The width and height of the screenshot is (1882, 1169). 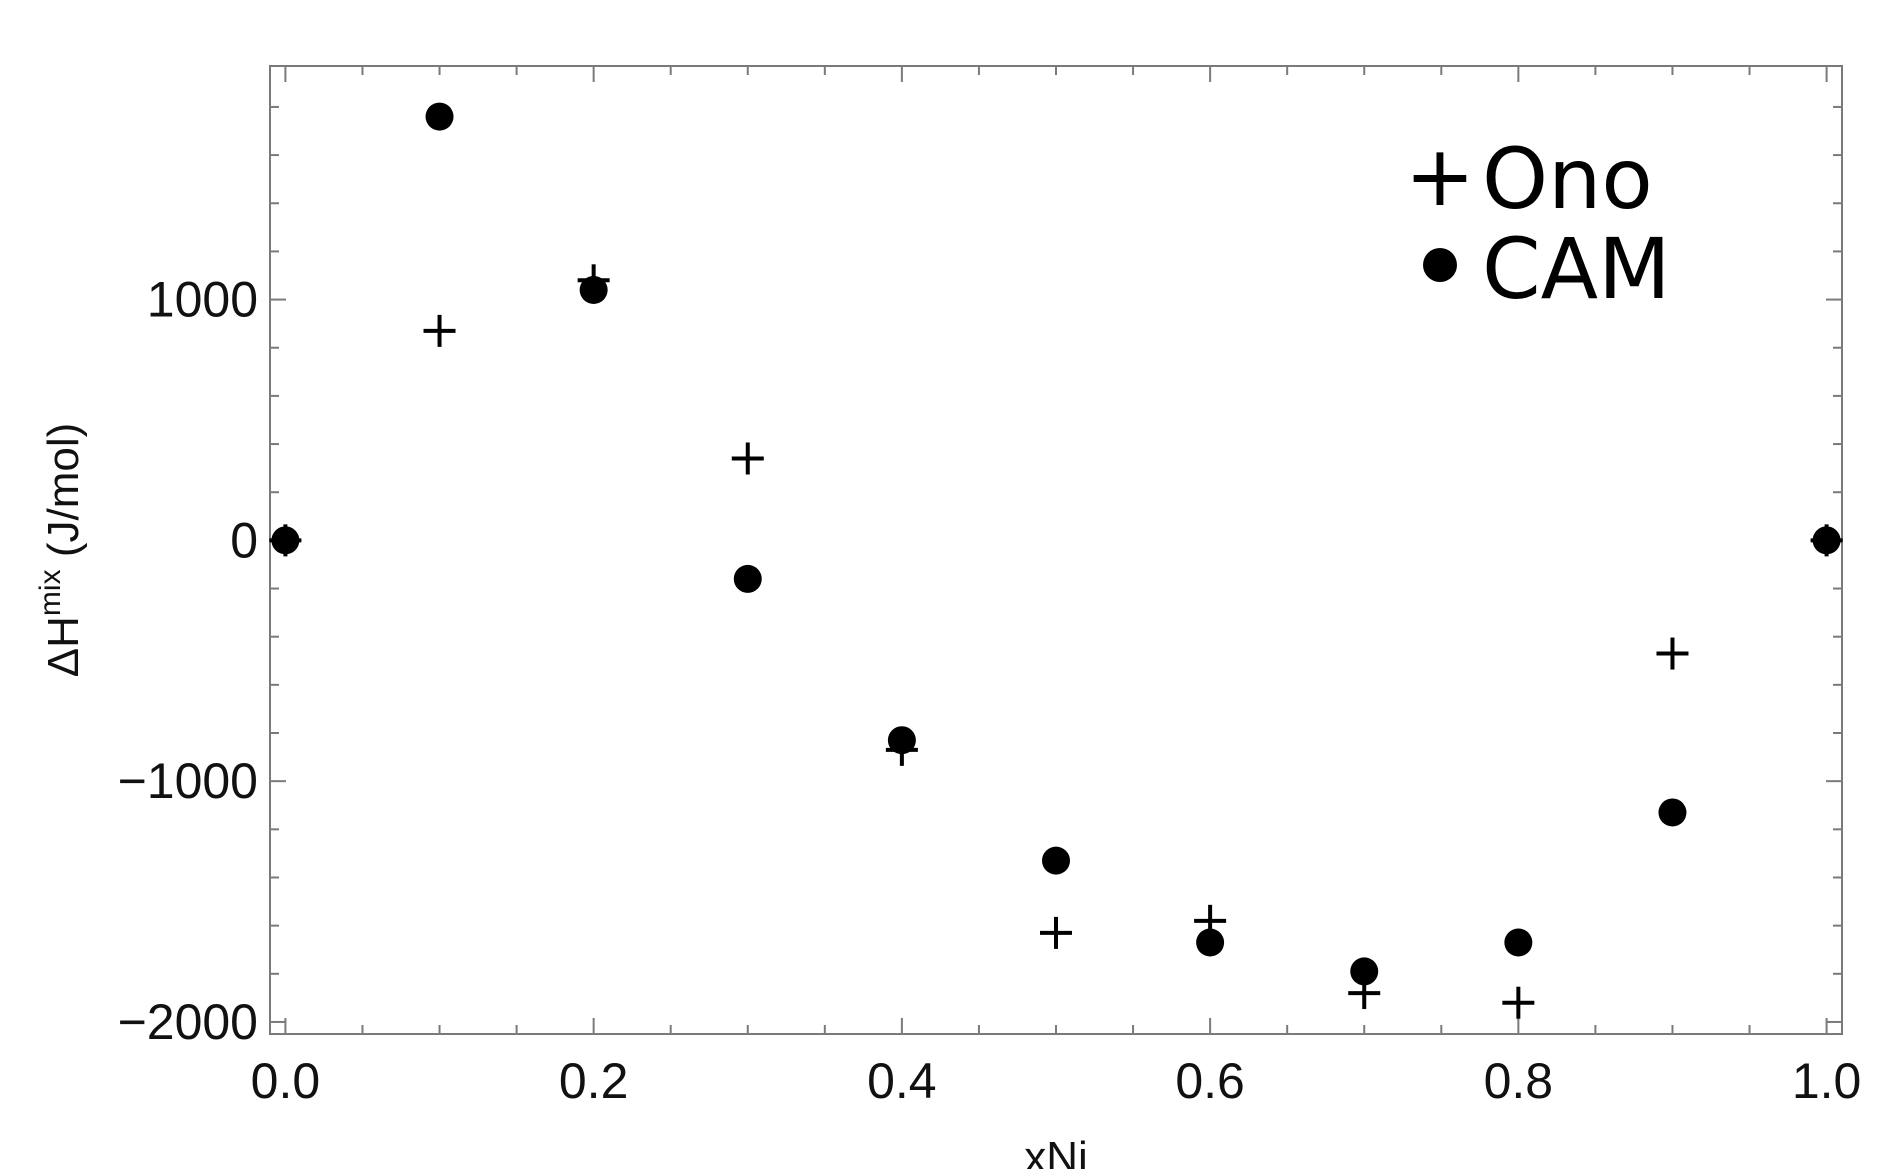 I want to click on svg-text: ΔHmix (J/mol), so click(x=61, y=550).